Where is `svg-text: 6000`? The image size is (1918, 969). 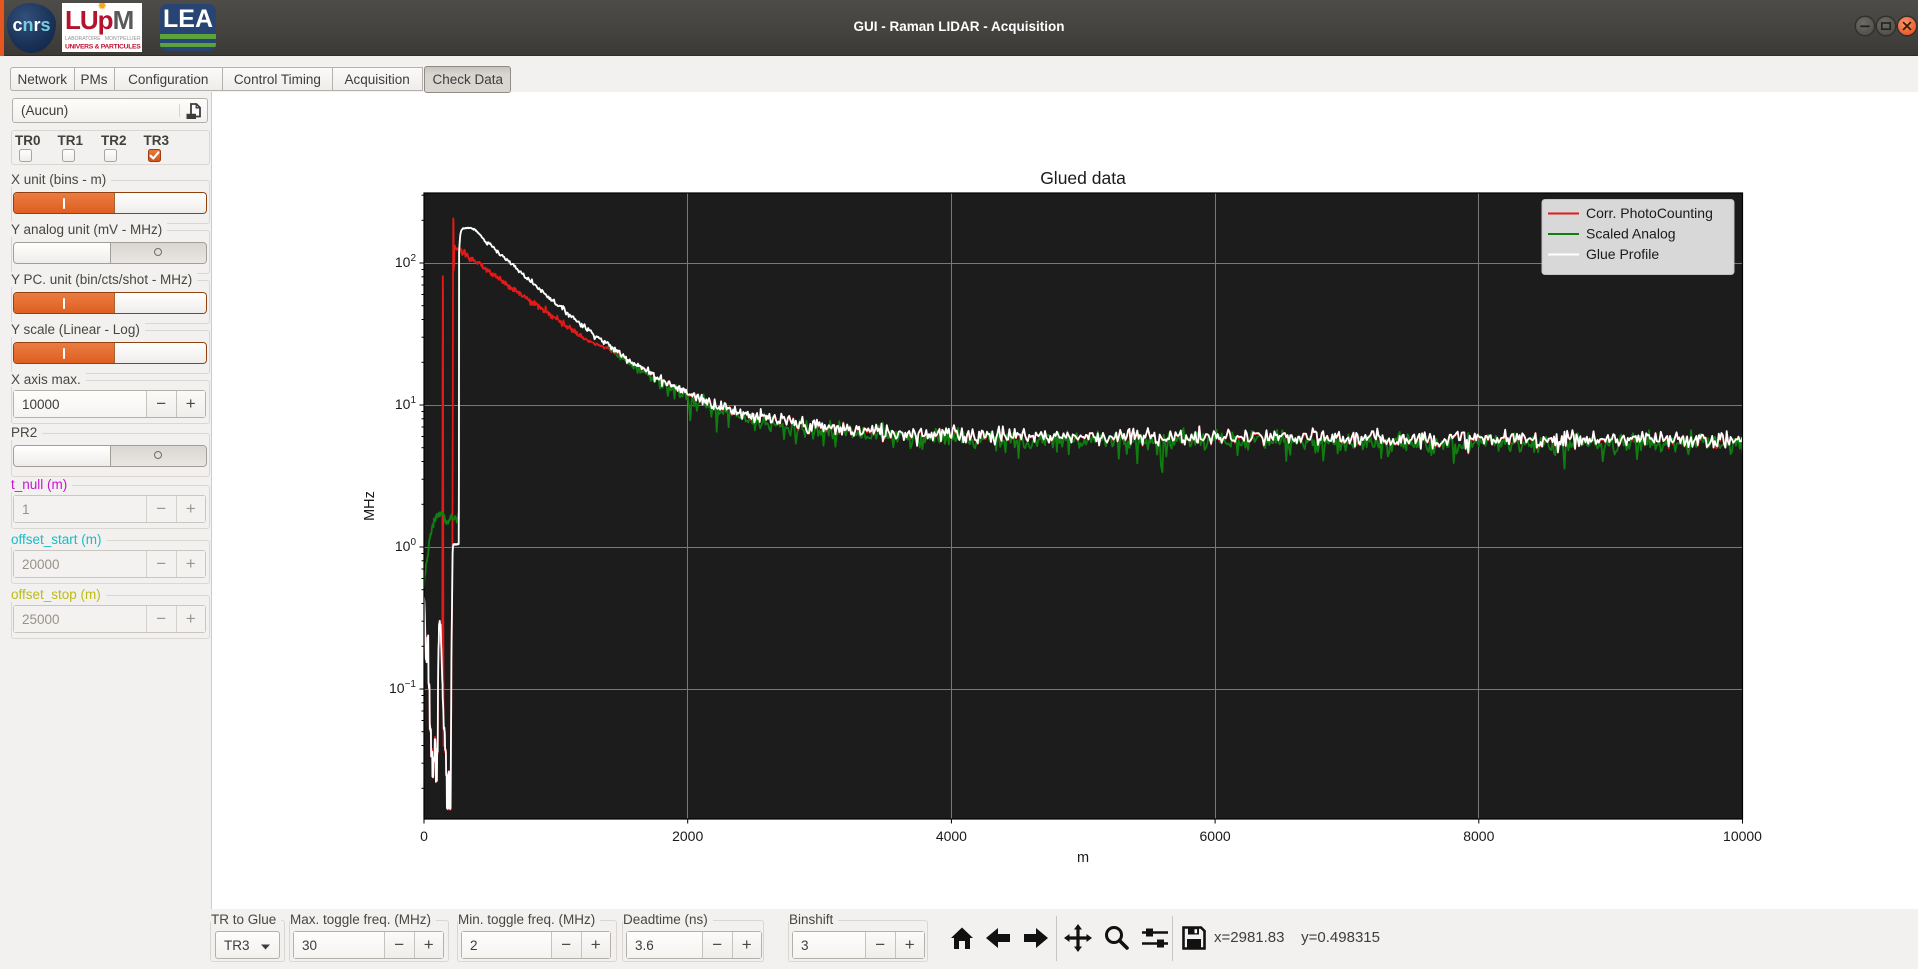
svg-text: 6000 is located at coordinates (1215, 836).